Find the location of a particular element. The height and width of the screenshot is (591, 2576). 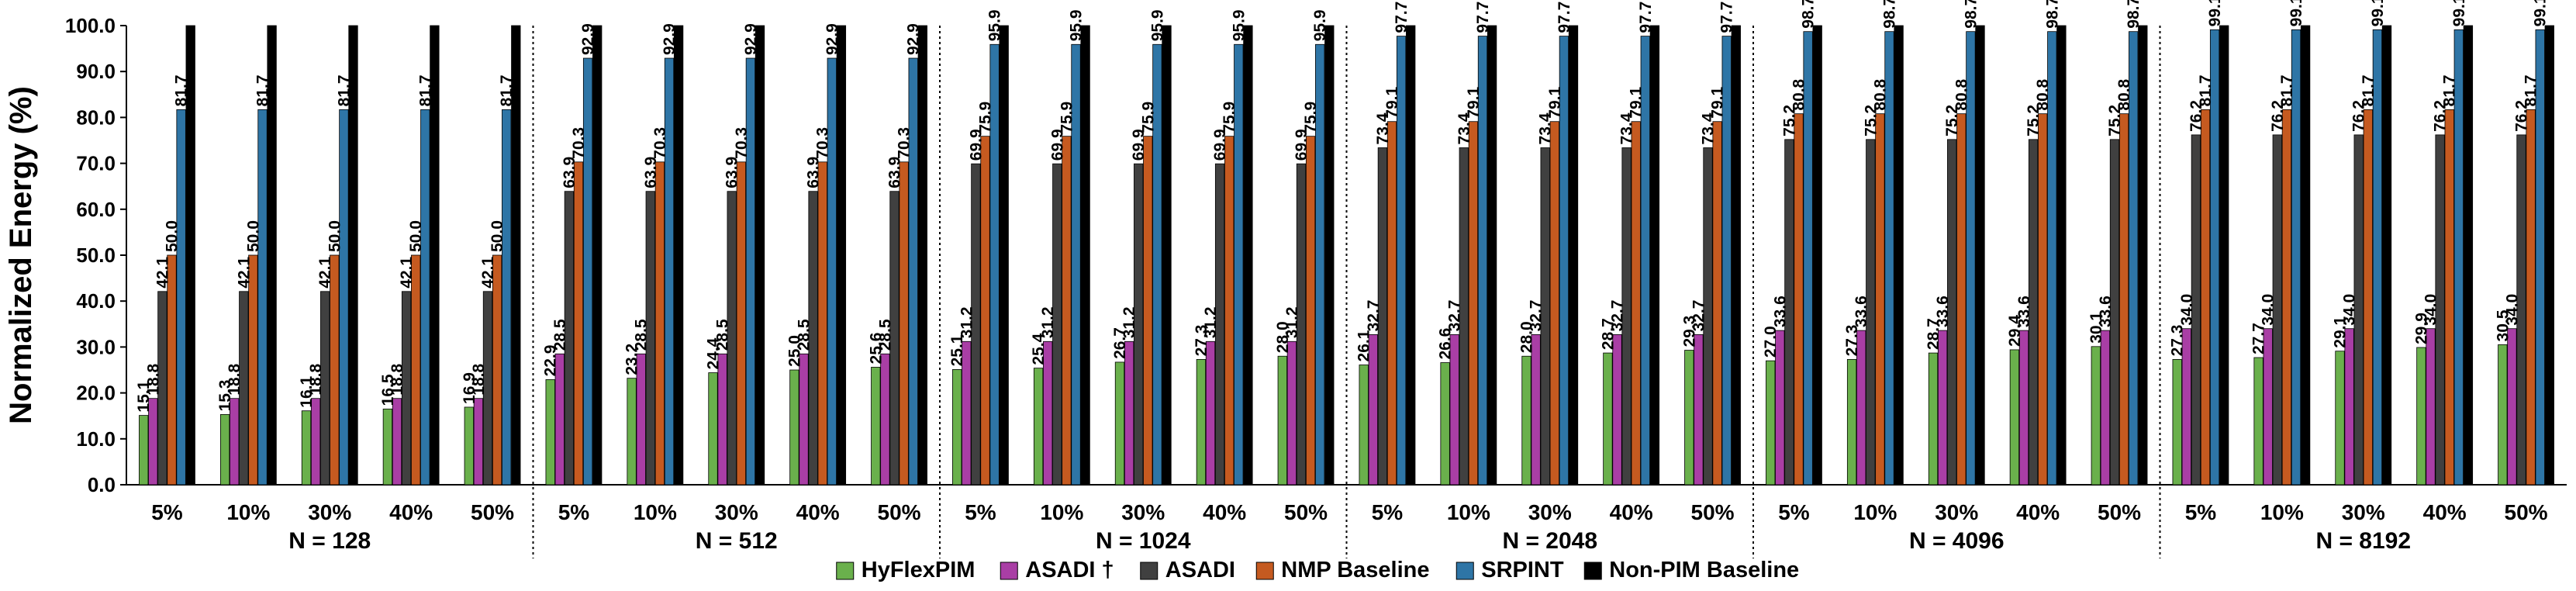

bar-value-label: 26.6 is located at coordinates (1446, 344).